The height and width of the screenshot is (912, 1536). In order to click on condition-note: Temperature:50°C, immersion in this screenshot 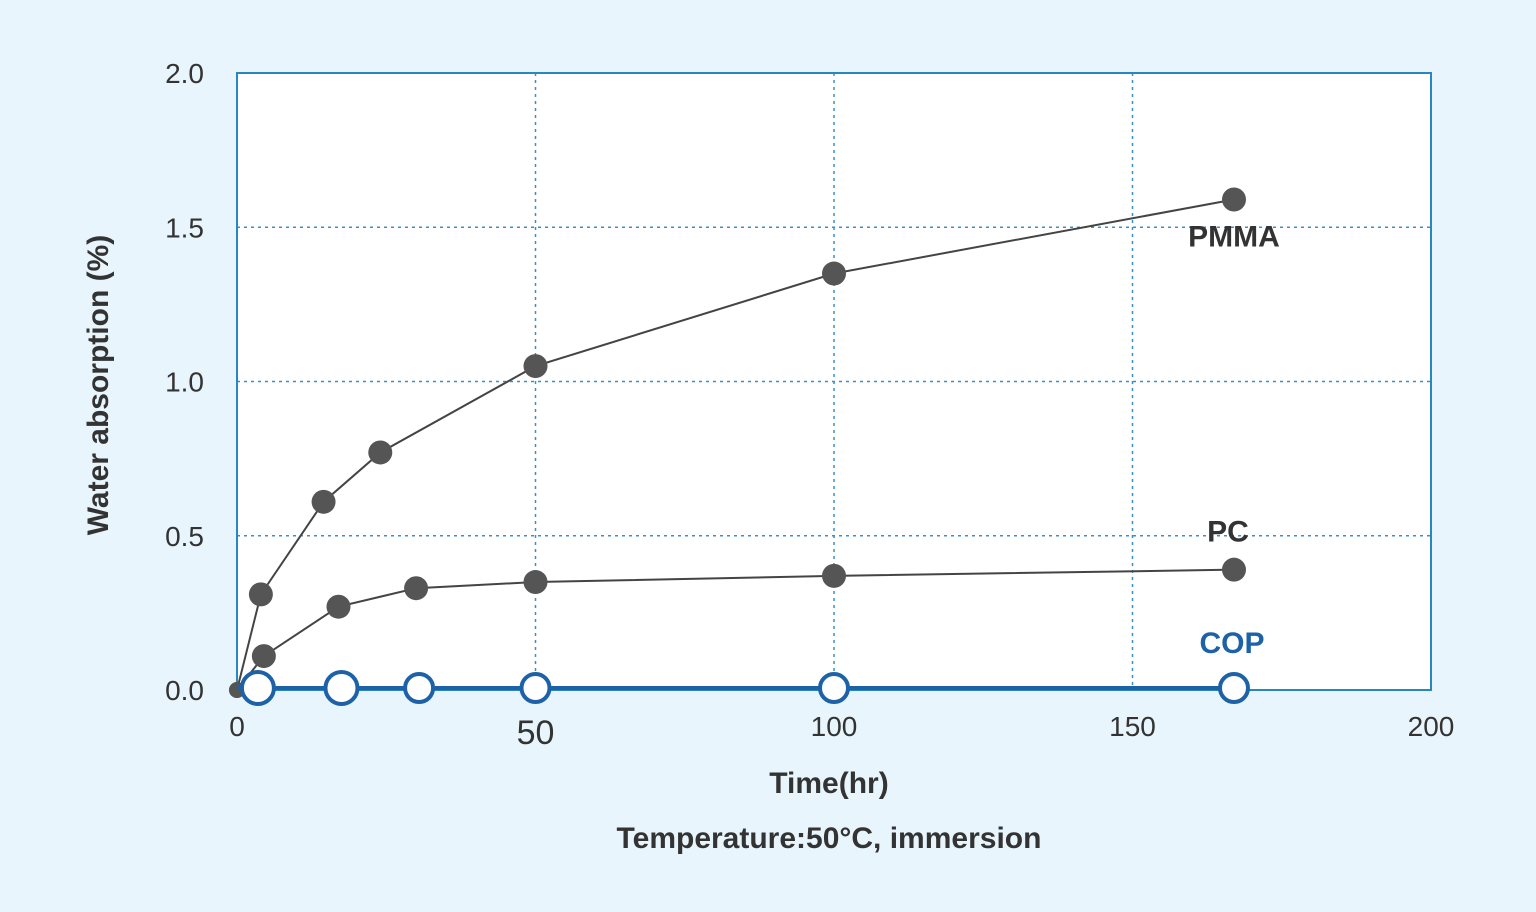, I will do `click(829, 838)`.